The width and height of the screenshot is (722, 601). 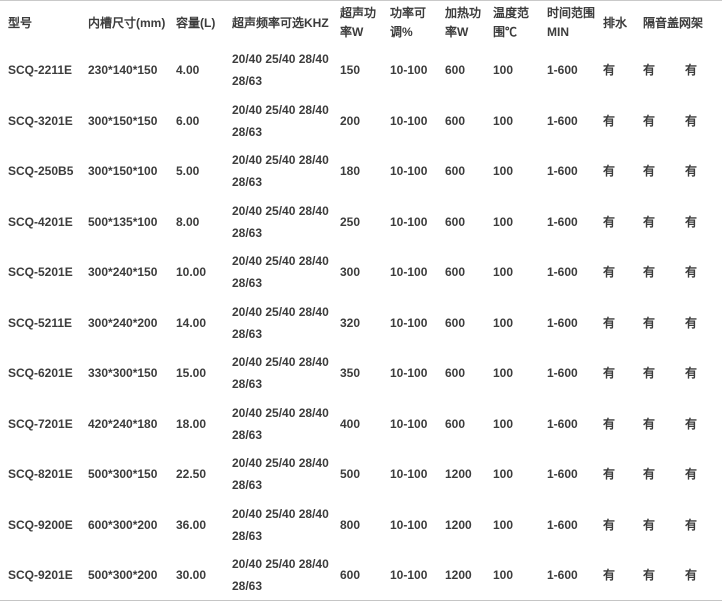 I want to click on column-header-tank-size: 内槽尺寸(mm), so click(x=132, y=23).